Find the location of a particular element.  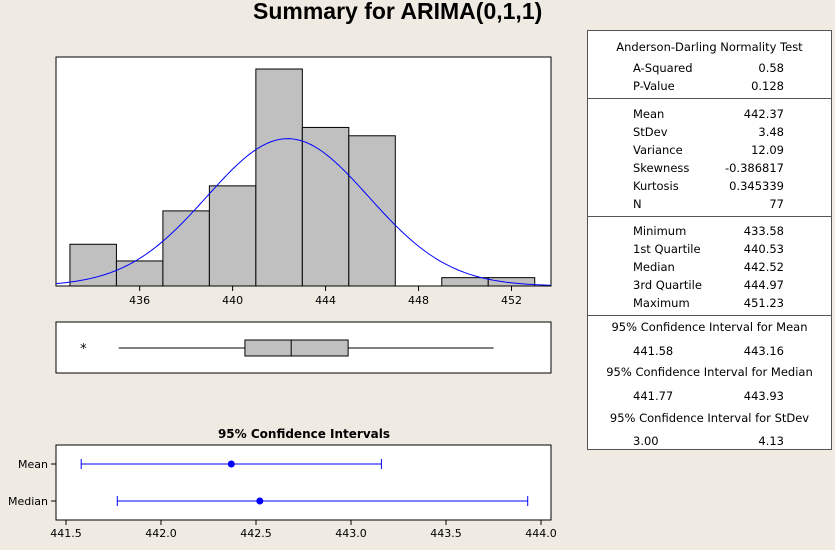

ci-tick-label: 443.5 is located at coordinates (446, 533).